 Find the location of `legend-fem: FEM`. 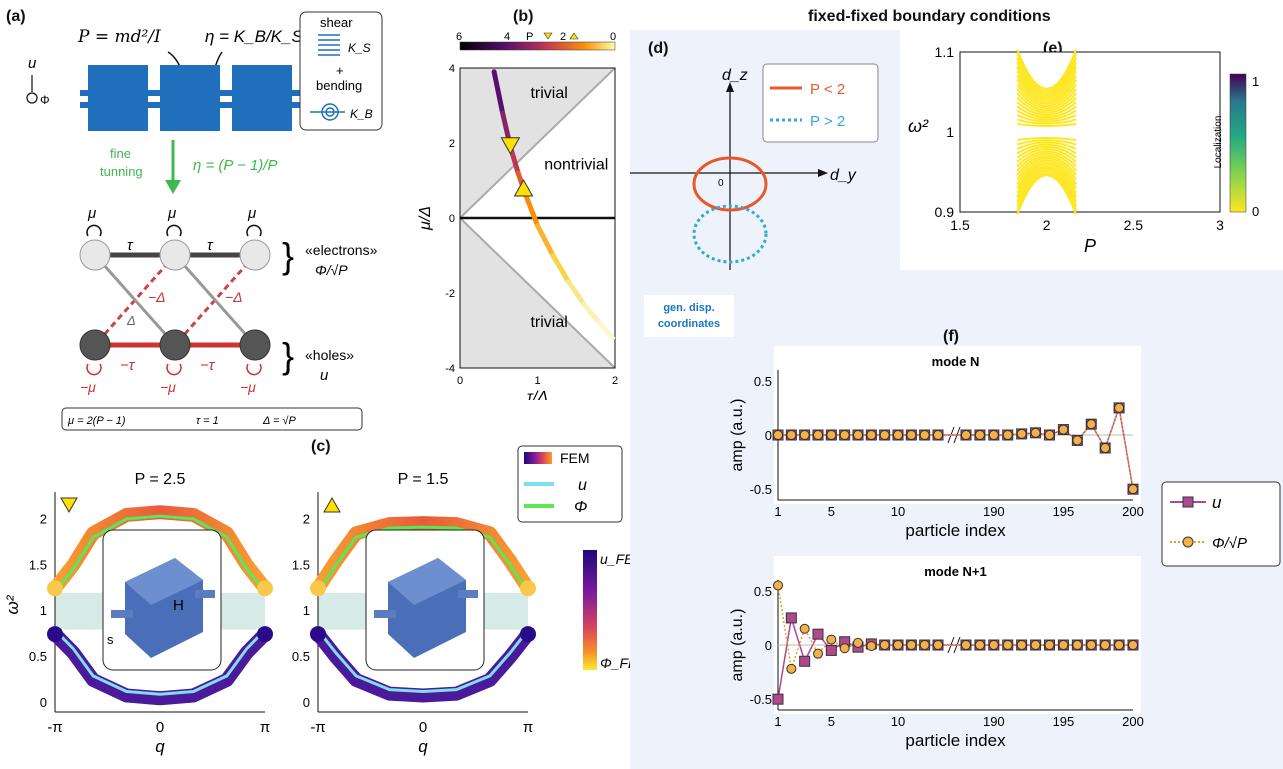

legend-fem: FEM is located at coordinates (575, 458).